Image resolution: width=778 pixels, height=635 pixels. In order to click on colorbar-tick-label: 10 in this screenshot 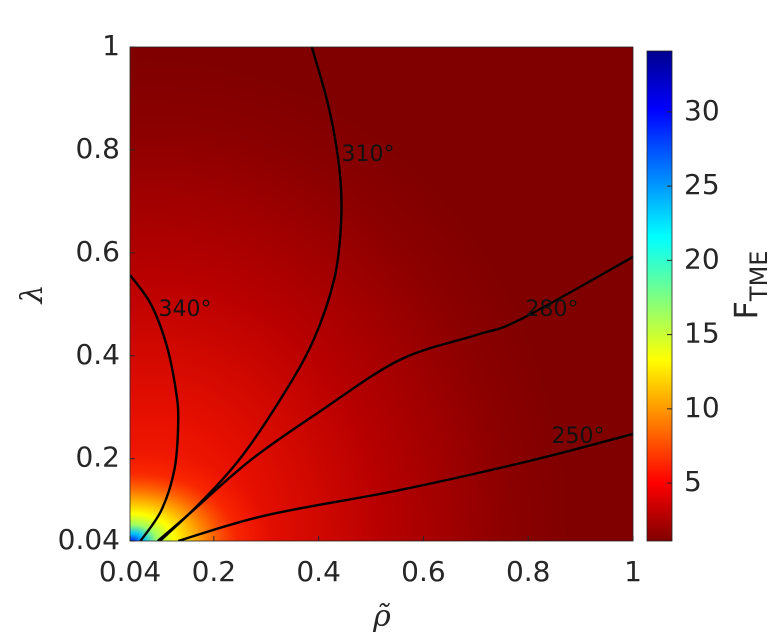, I will do `click(702, 407)`.